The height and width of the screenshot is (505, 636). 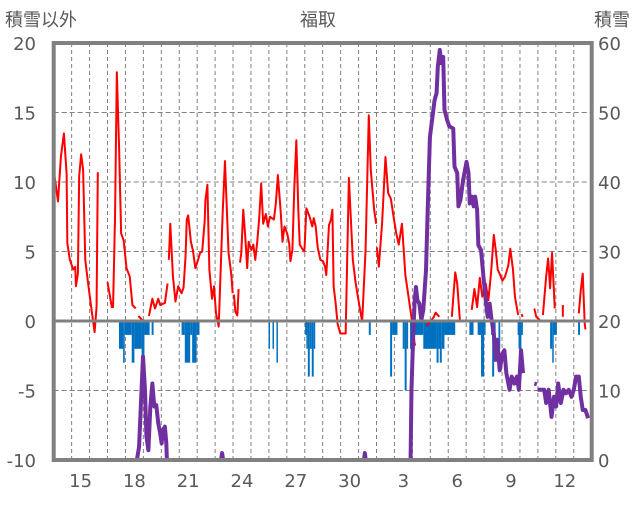 I want to click on right-tick-label: 30, so click(x=609, y=253).